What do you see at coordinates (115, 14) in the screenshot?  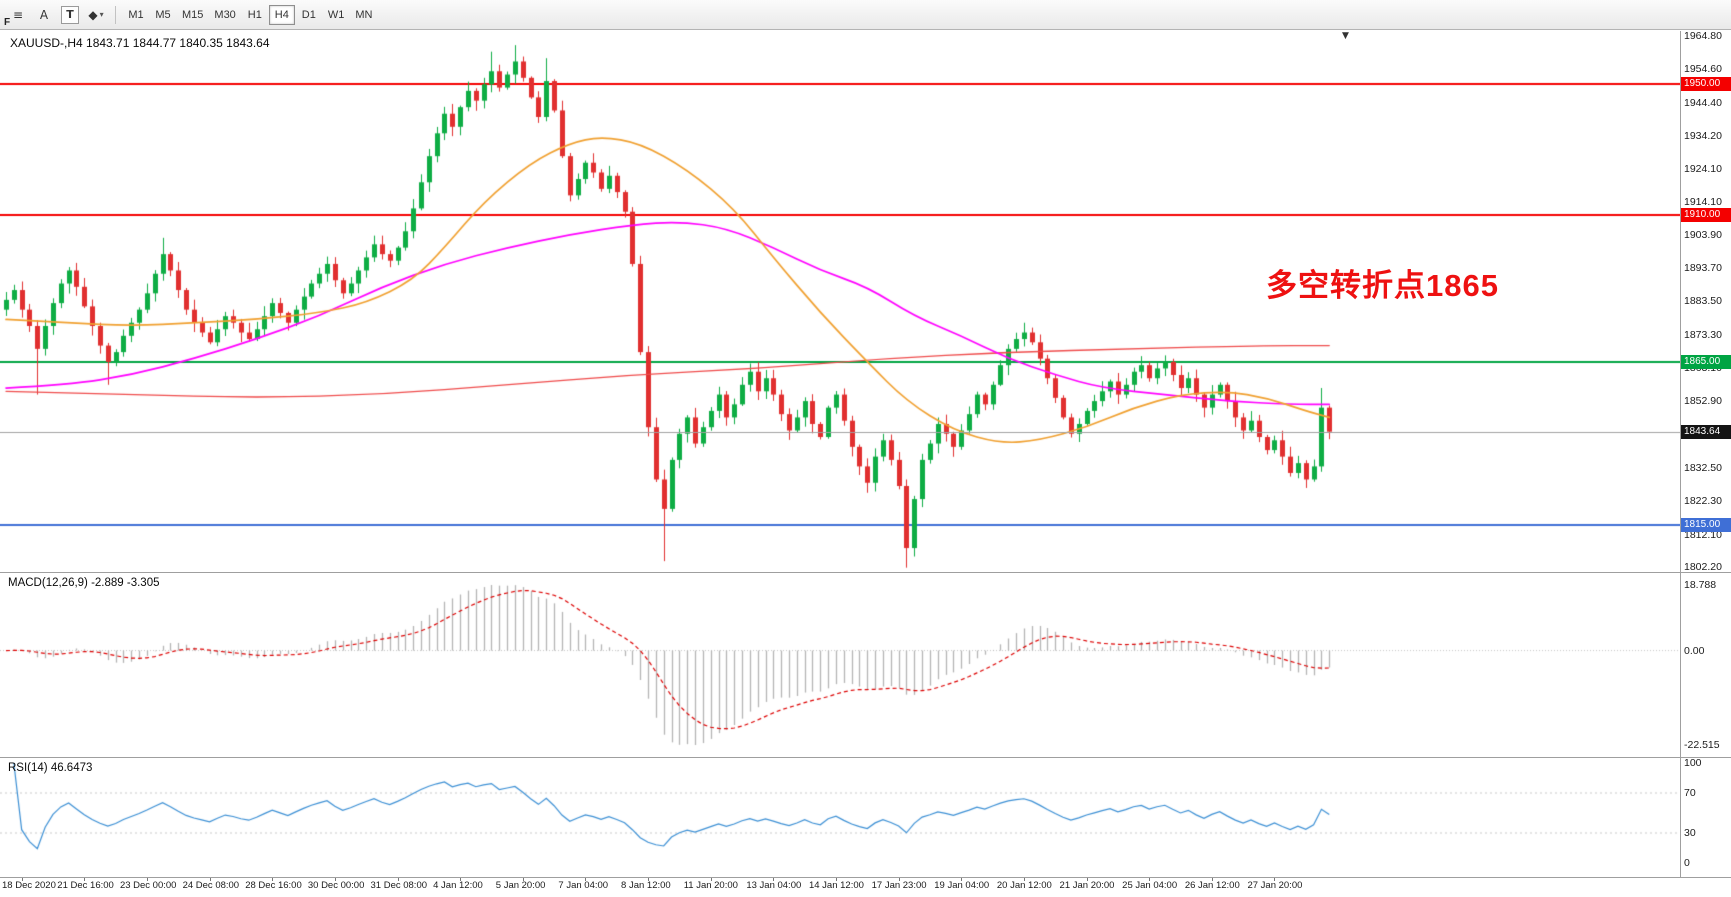 I see `toolbar-separator` at bounding box center [115, 14].